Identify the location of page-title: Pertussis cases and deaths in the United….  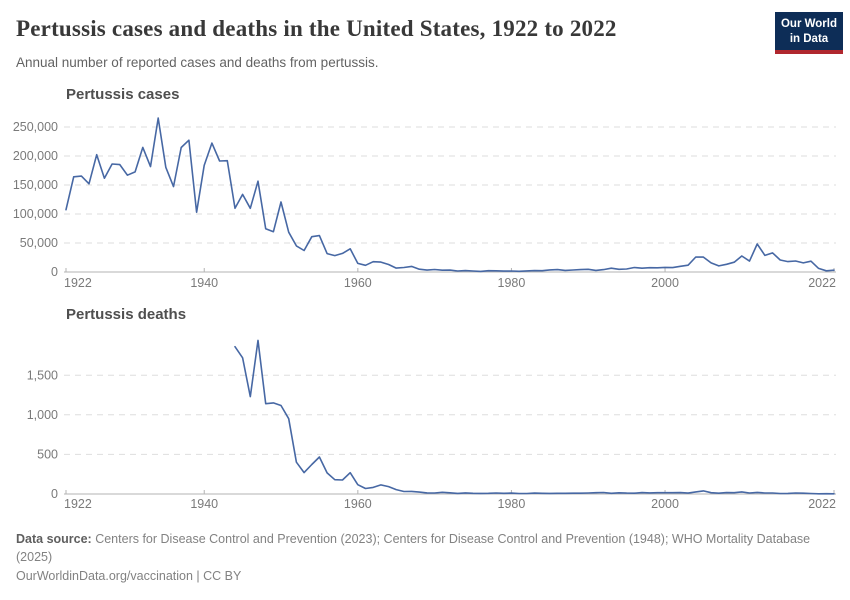
(316, 28).